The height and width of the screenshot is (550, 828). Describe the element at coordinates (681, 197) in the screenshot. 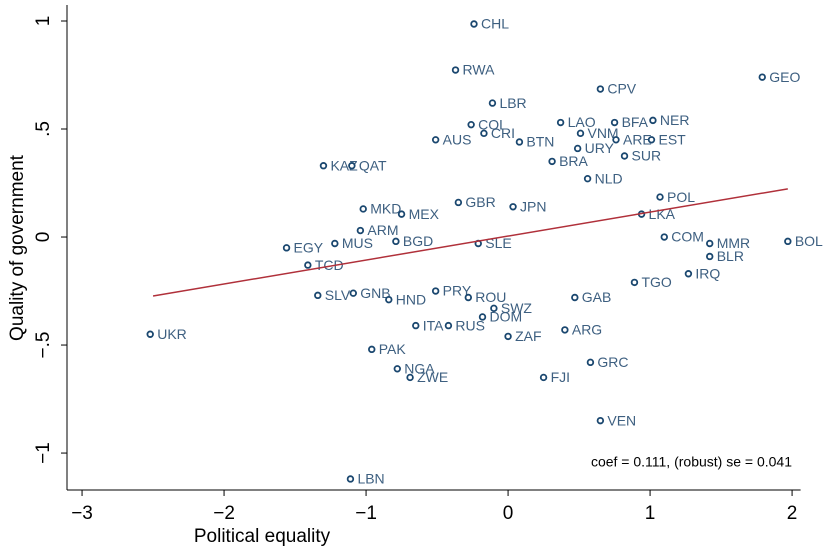

I see `point-label: POL` at that location.